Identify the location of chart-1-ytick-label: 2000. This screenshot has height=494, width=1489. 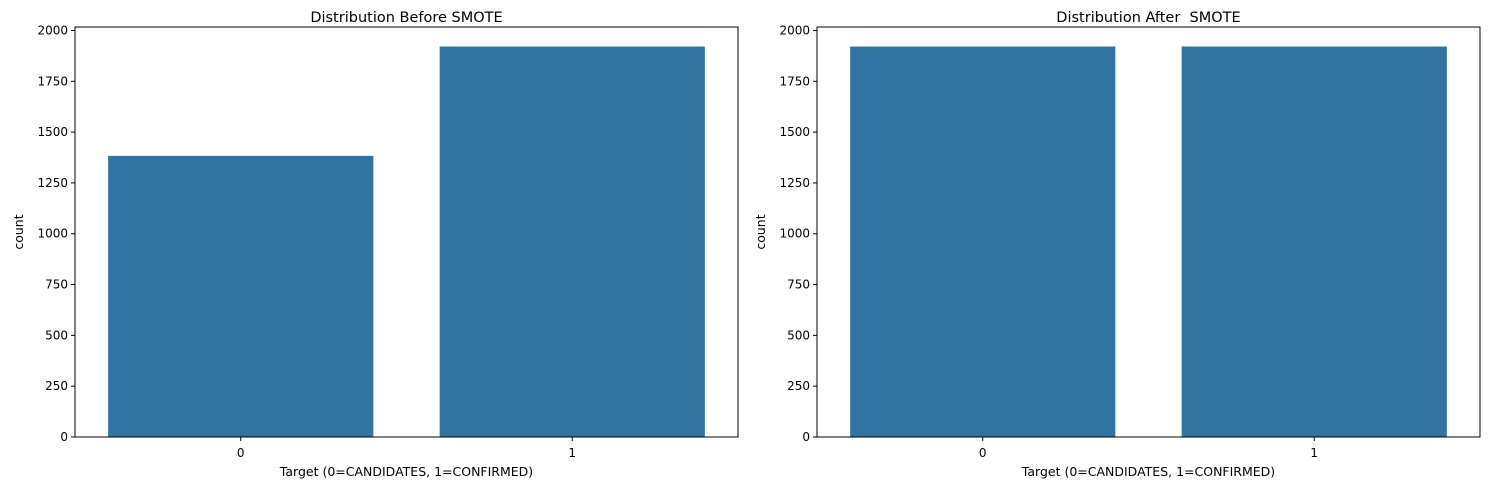
(794, 30).